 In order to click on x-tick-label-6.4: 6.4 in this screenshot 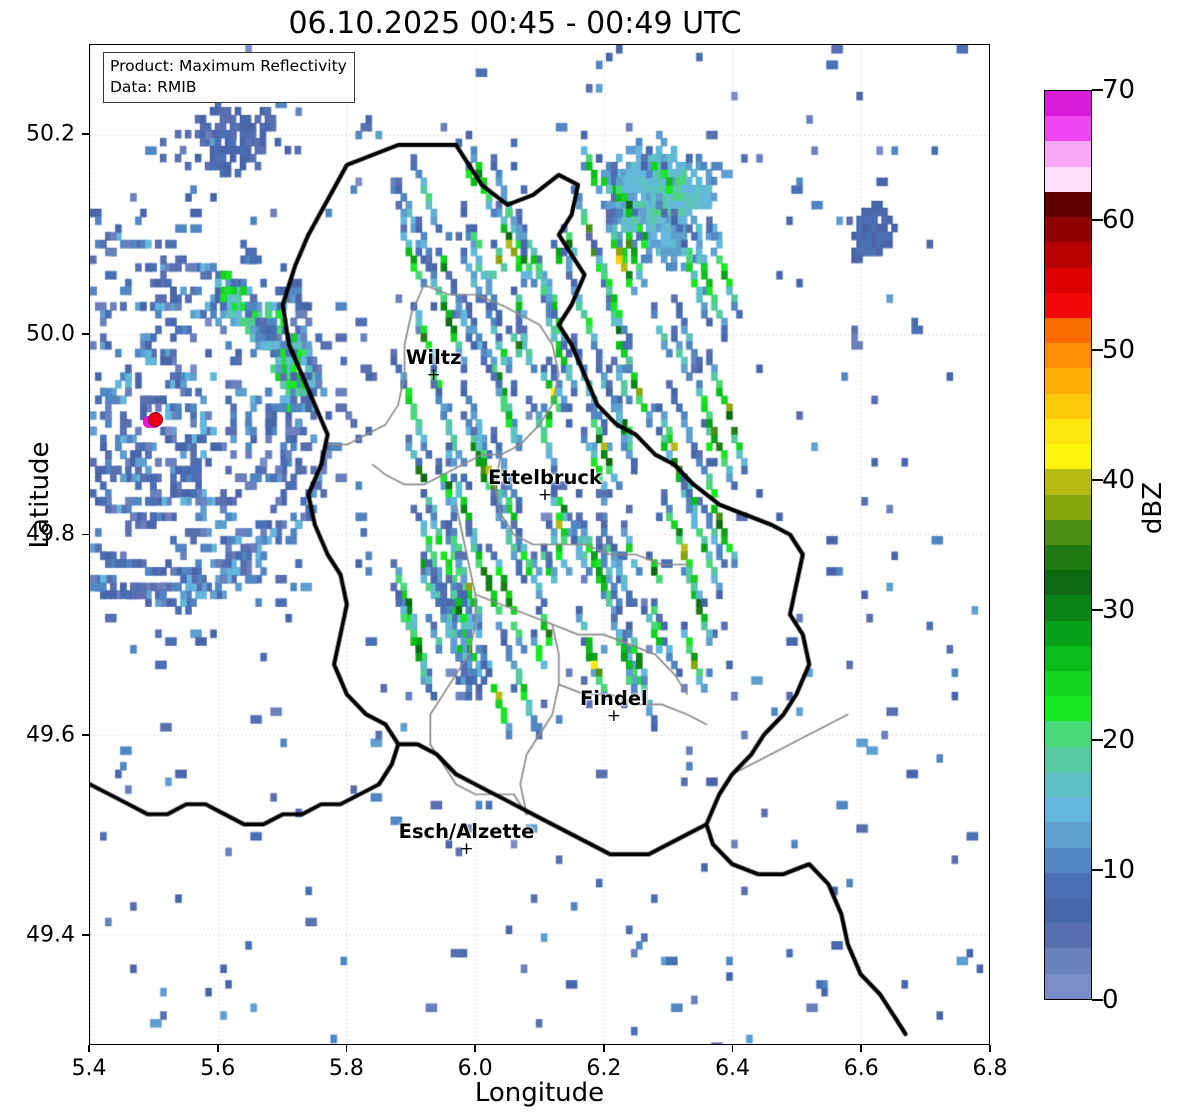, I will do `click(733, 1068)`.